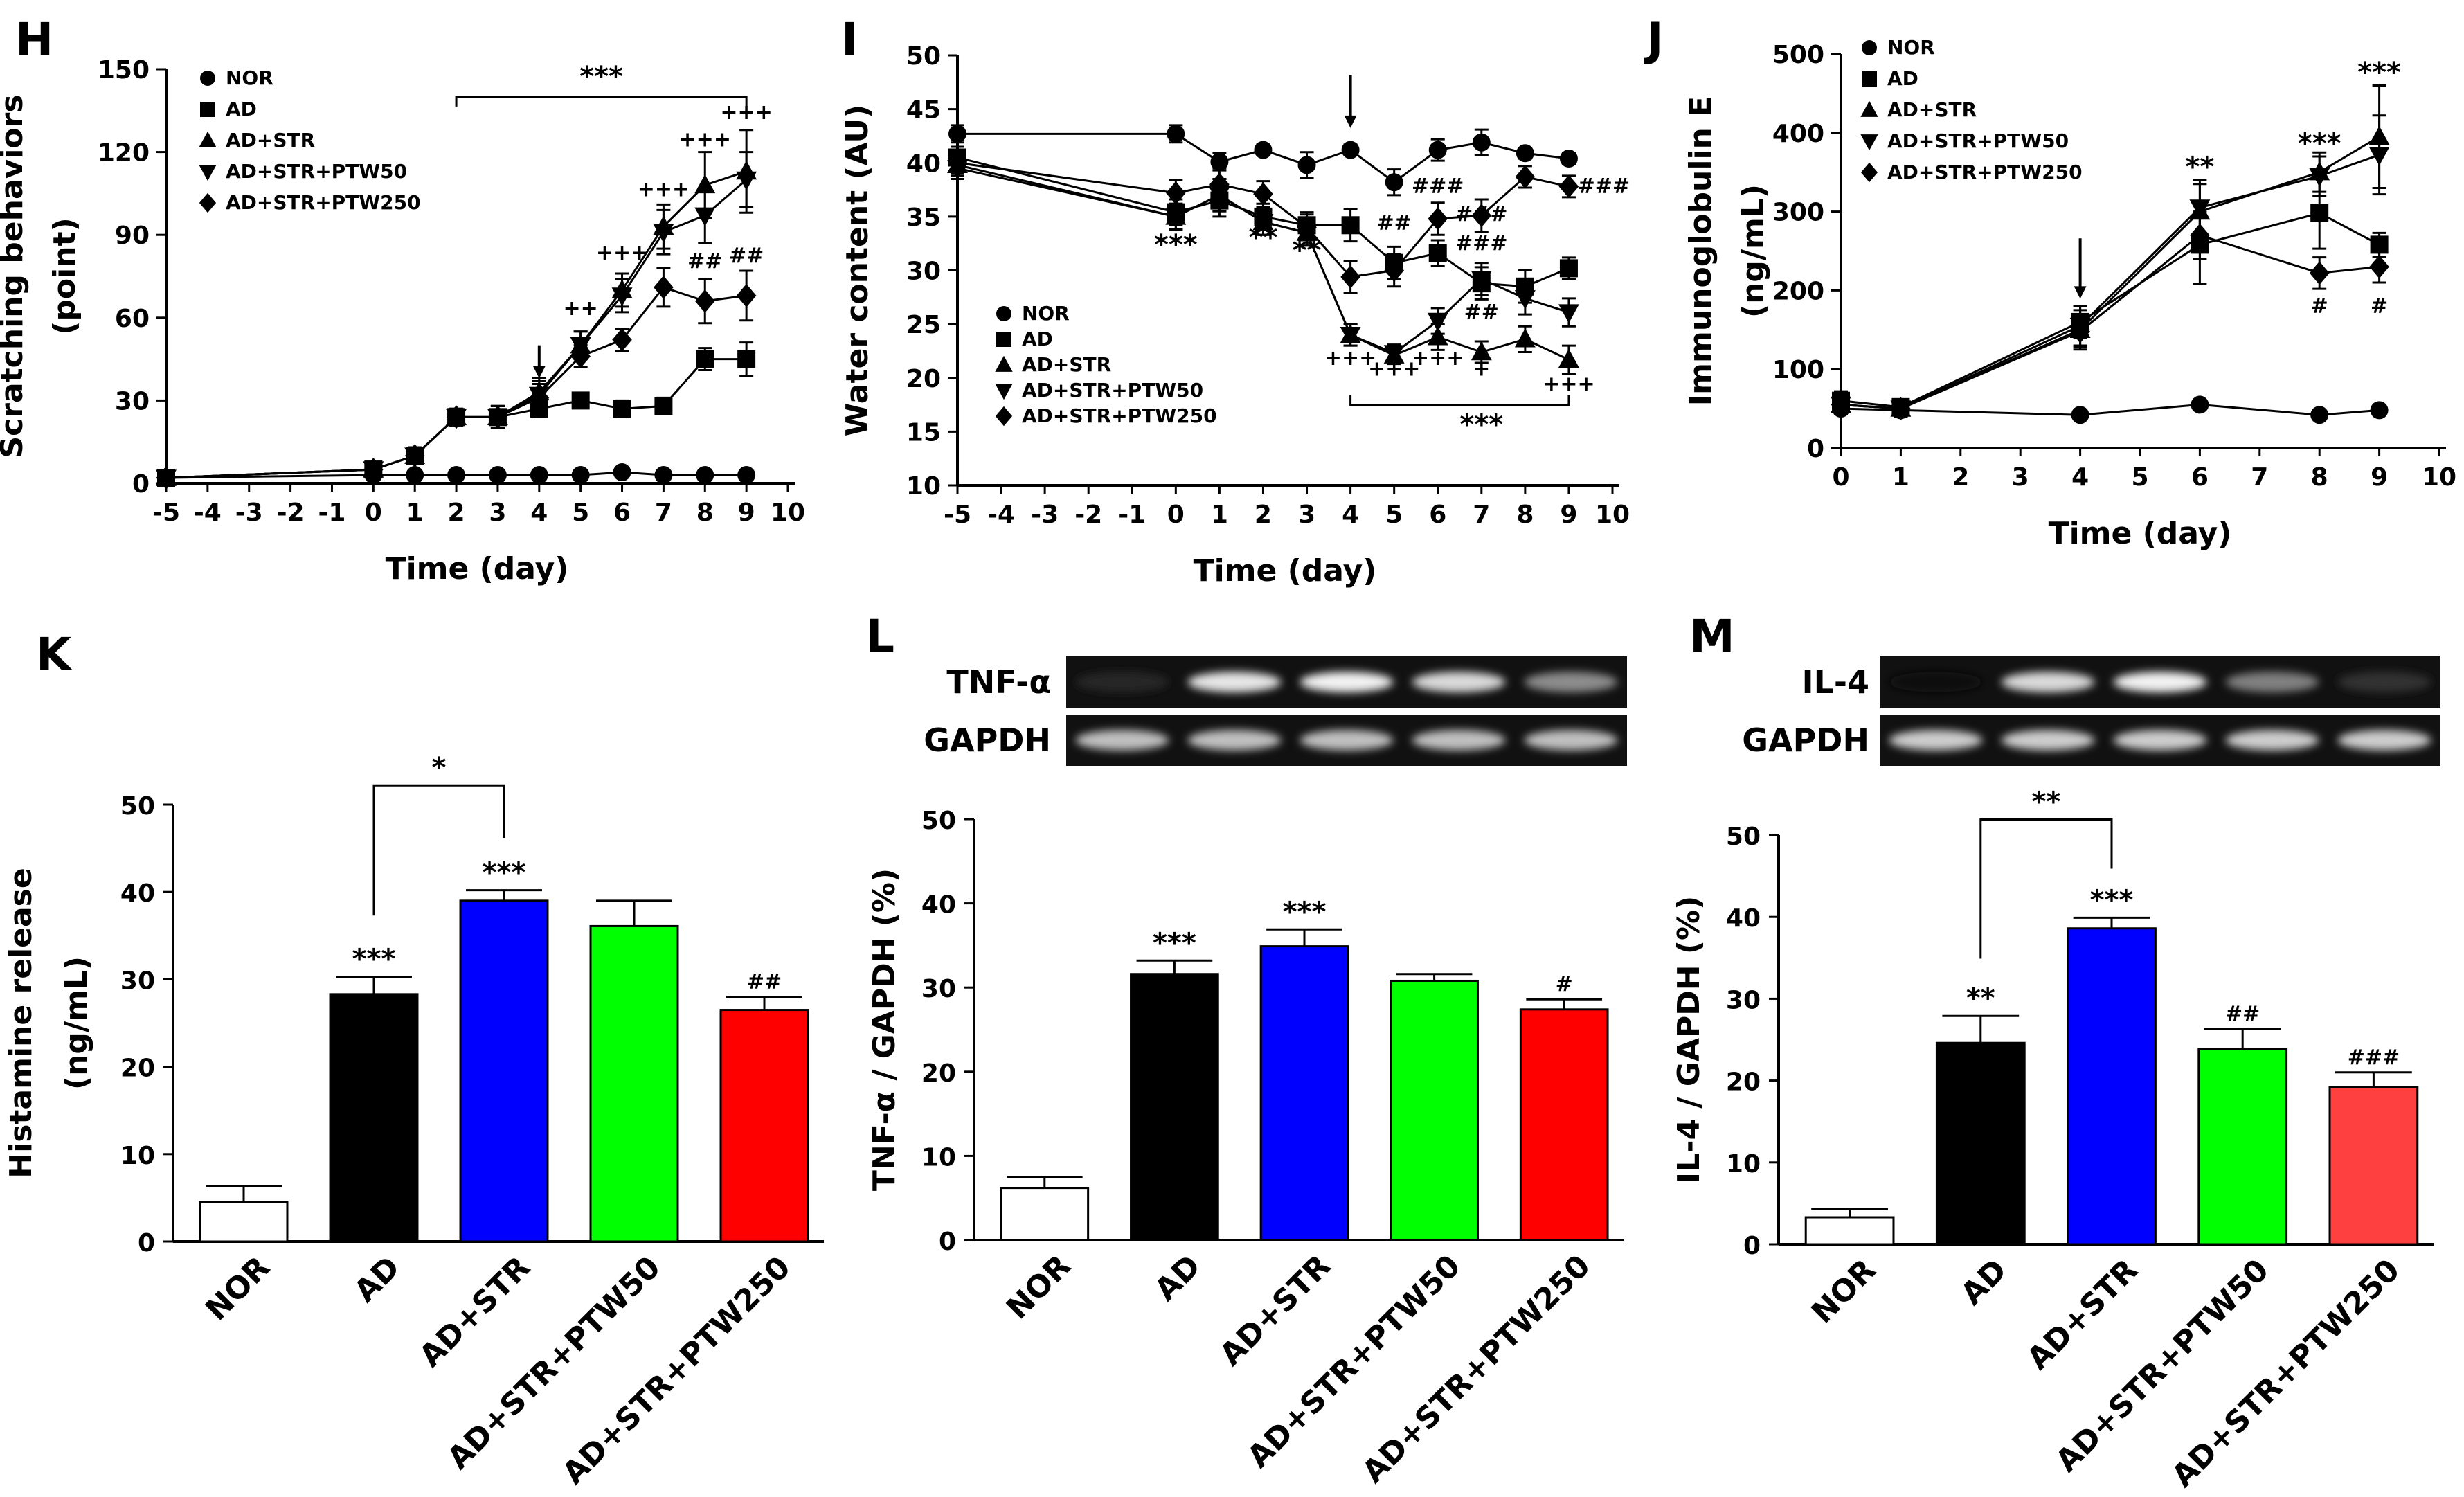 This screenshot has height=1497, width=2464. What do you see at coordinates (15, 276) in the screenshot?
I see `y-axis-title: Scratching behaviors` at bounding box center [15, 276].